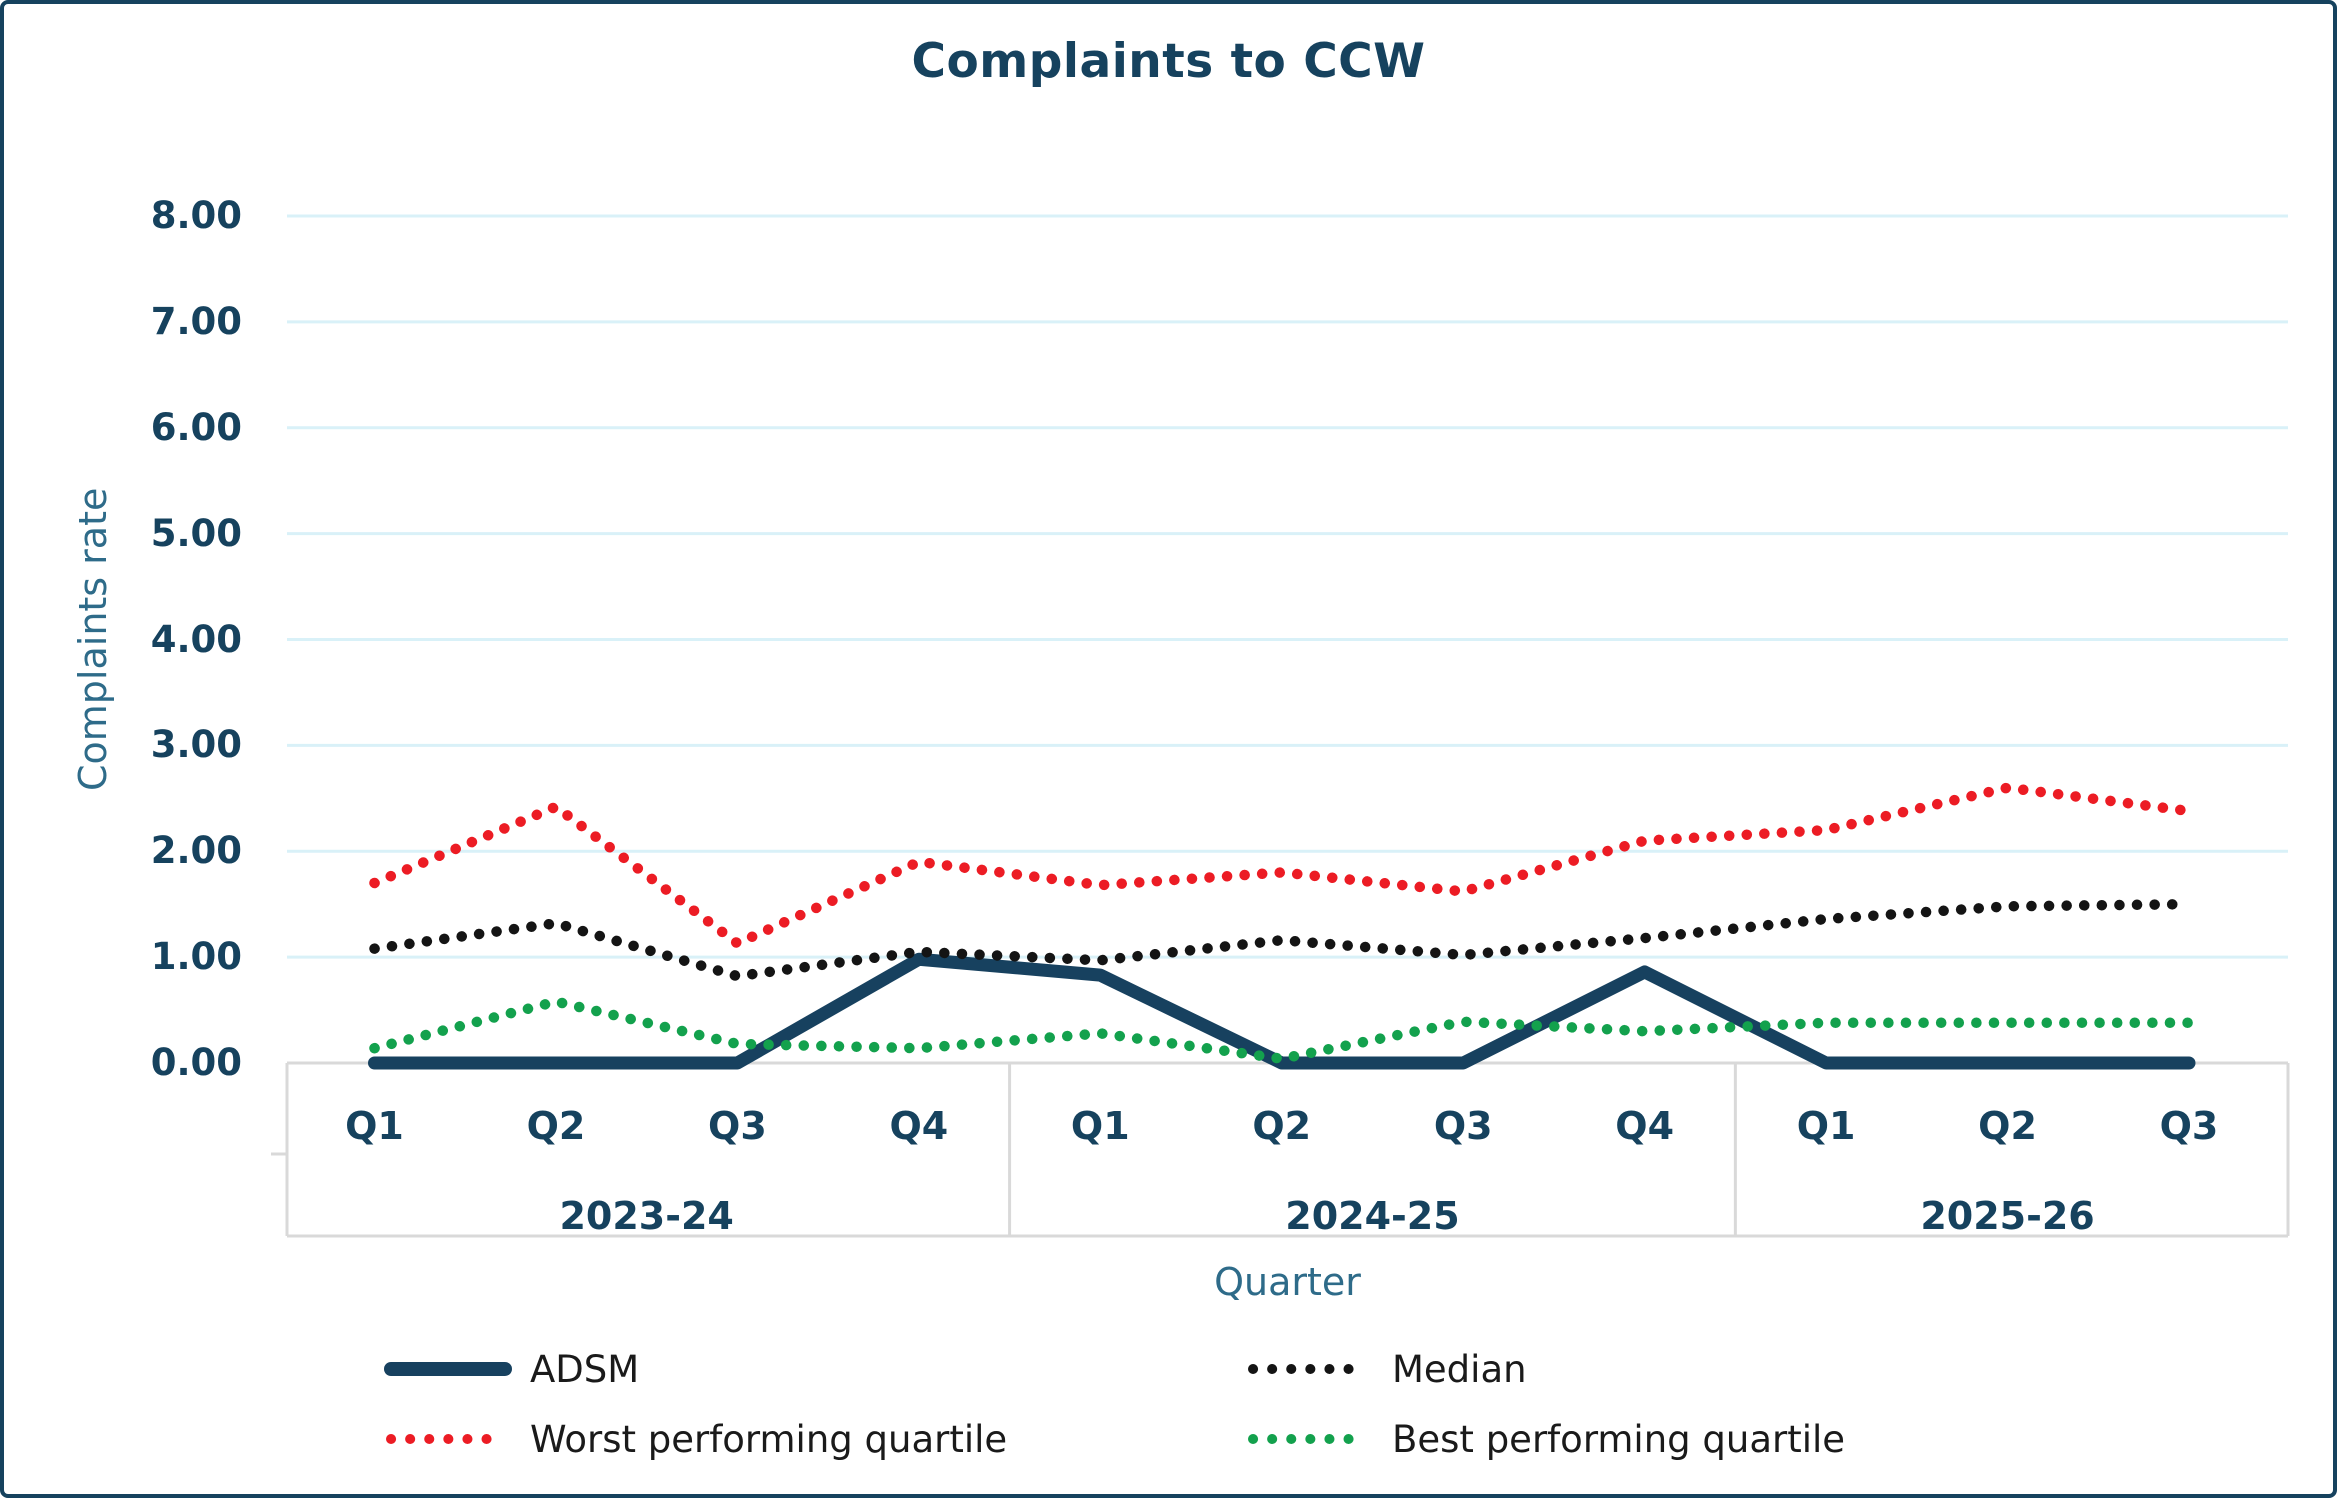  I want to click on legend-label-median: Median, so click(1459, 1369).